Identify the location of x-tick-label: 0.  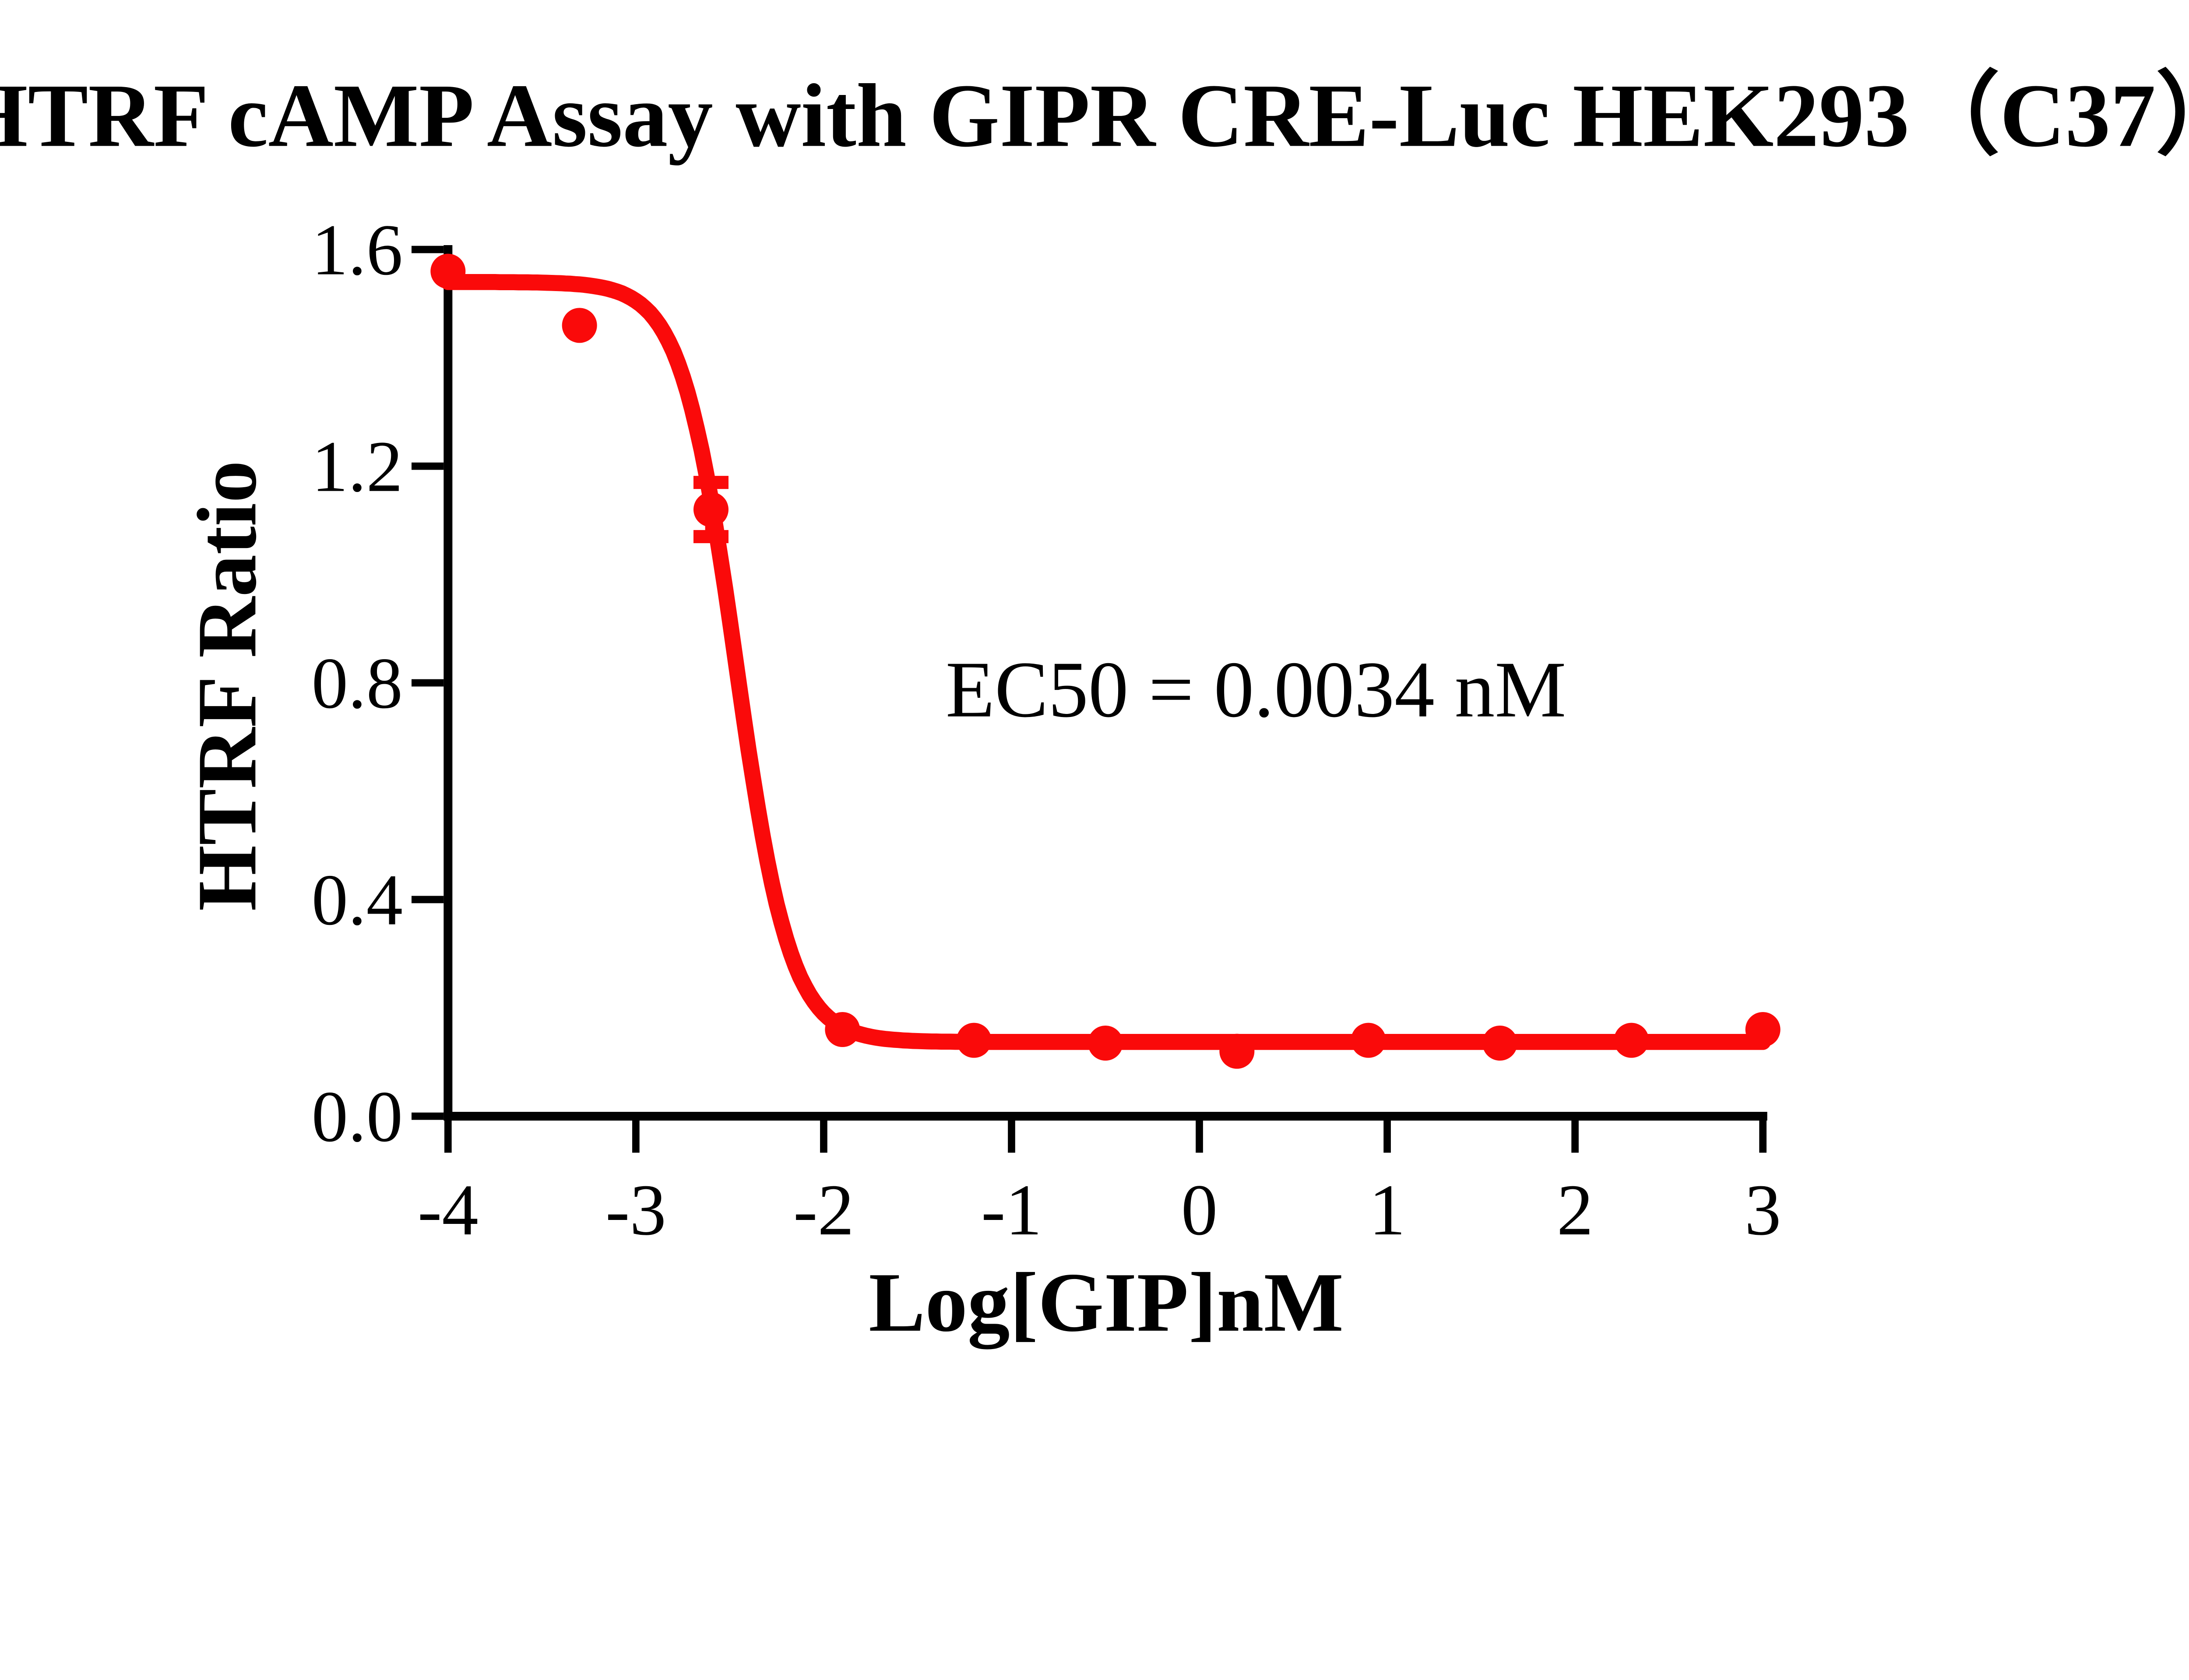
(1199, 1210).